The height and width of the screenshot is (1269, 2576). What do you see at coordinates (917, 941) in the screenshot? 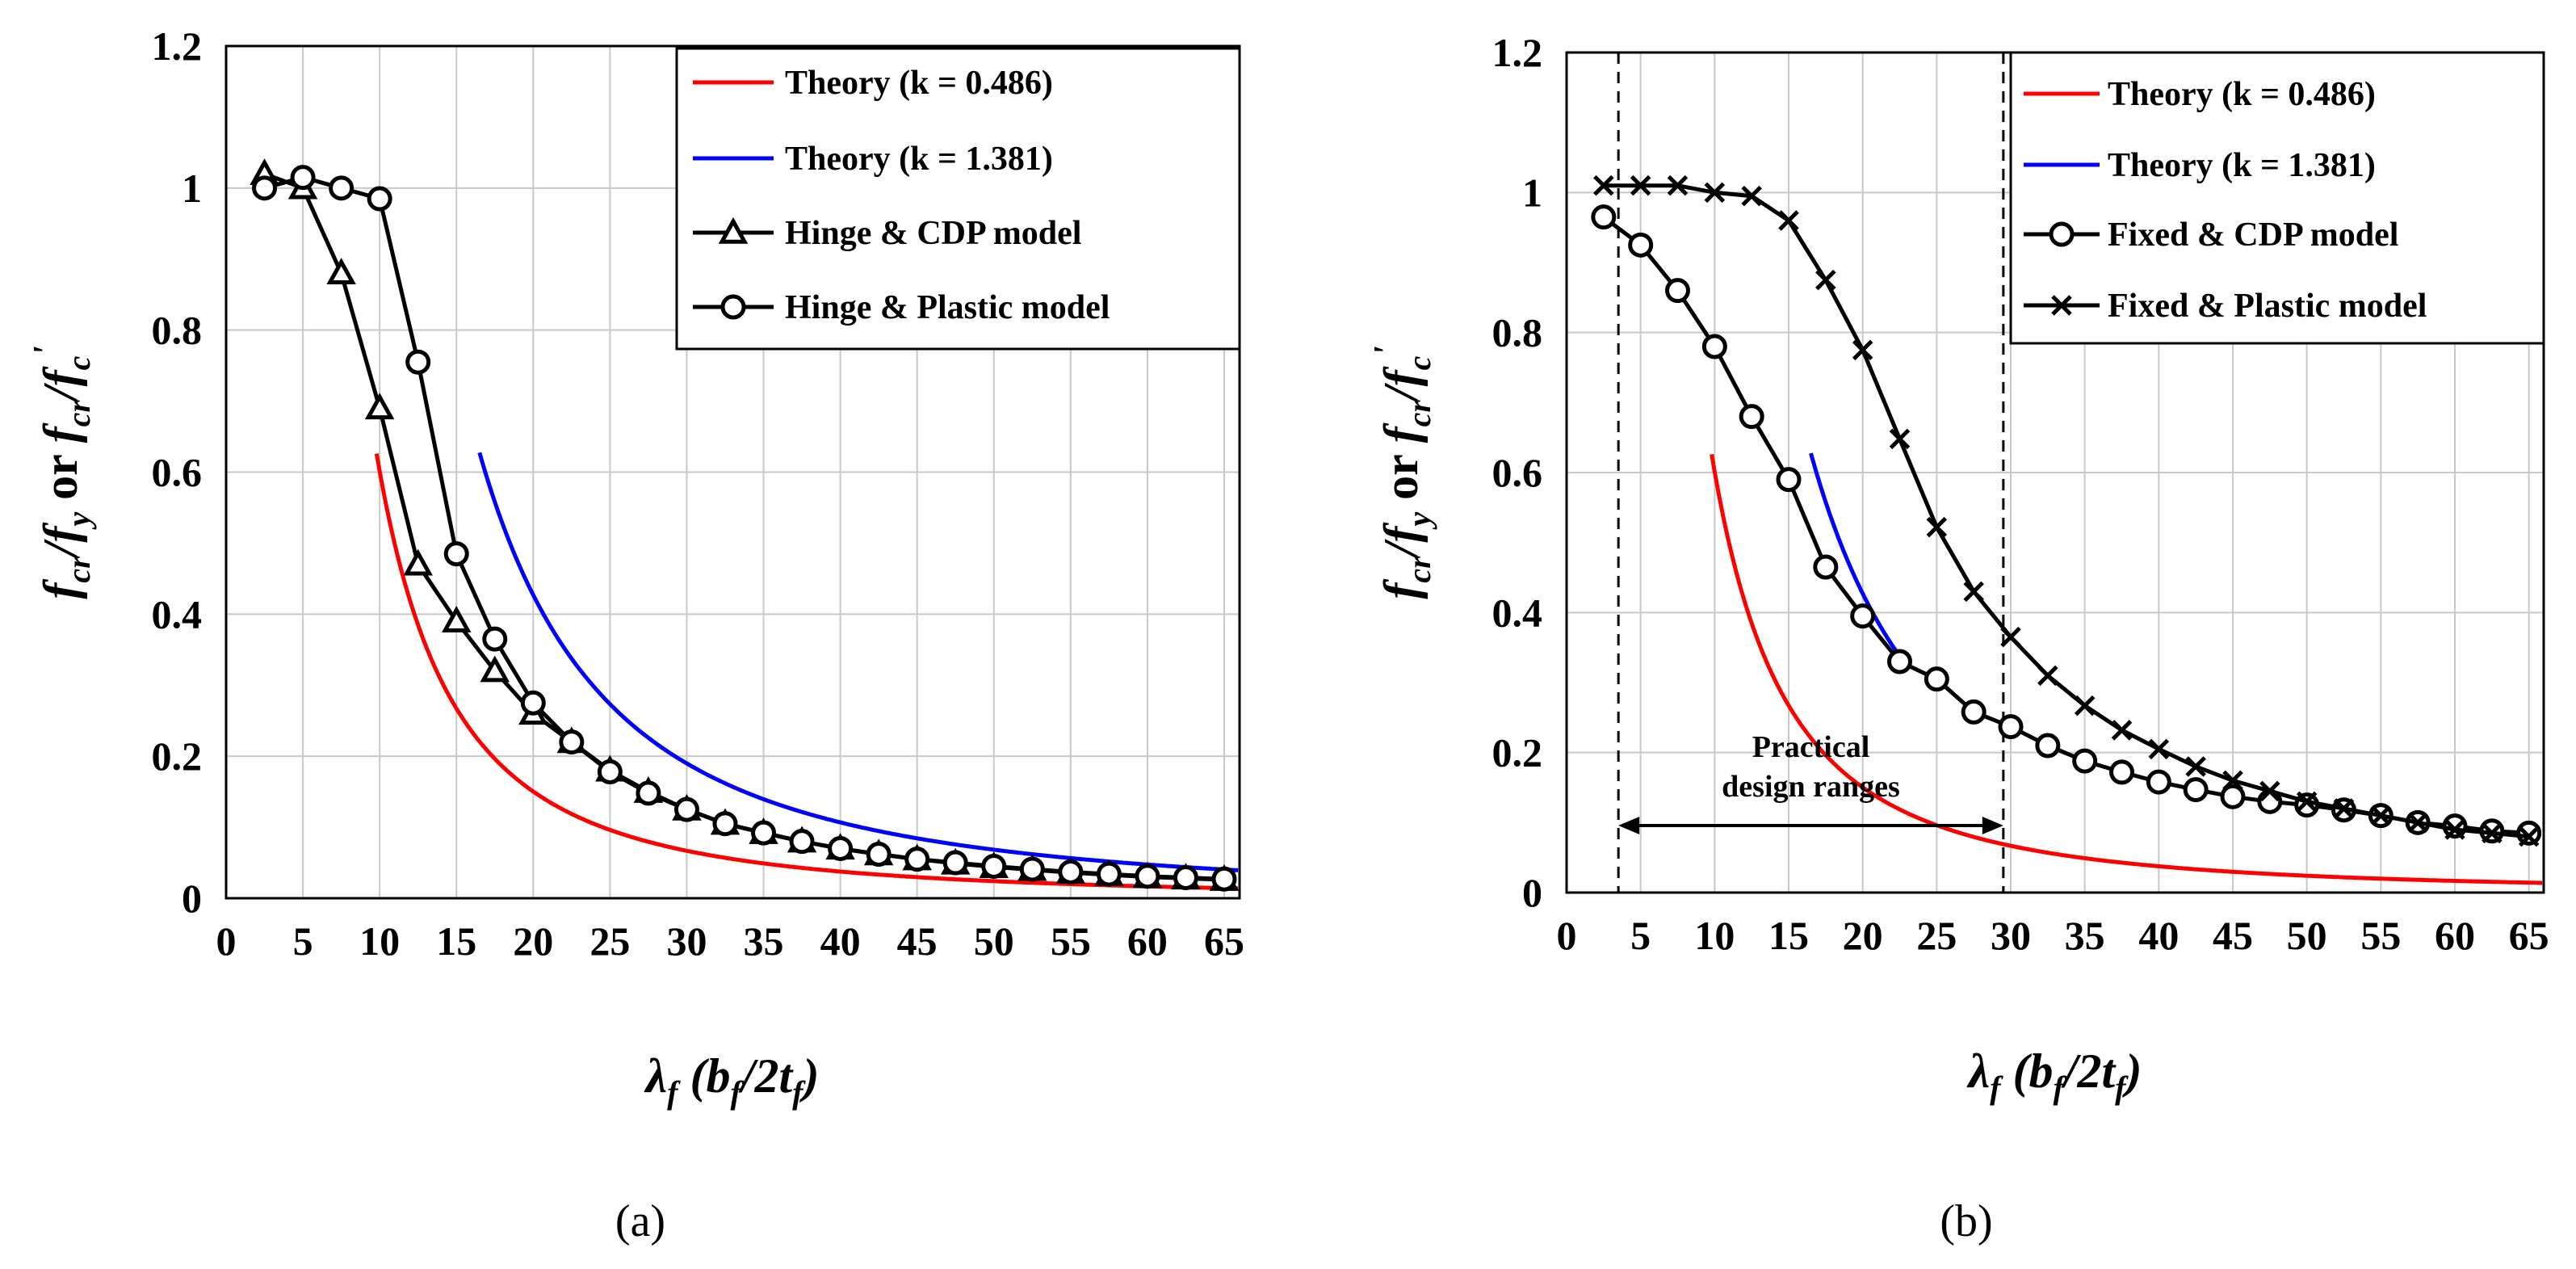
I see `x-tick-label: 45` at bounding box center [917, 941].